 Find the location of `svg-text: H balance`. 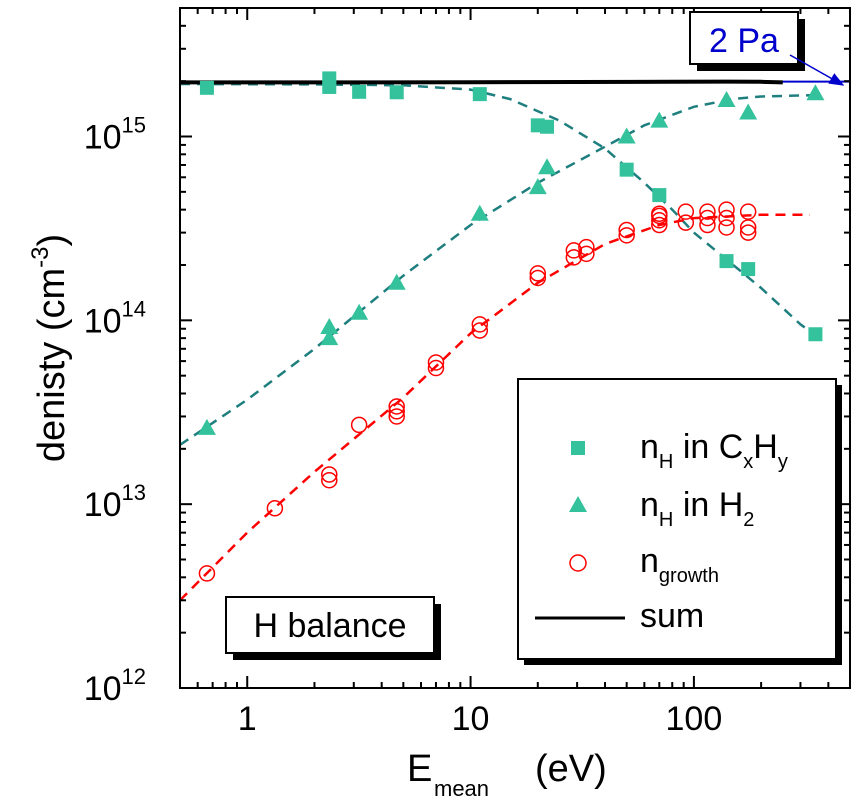

svg-text: H balance is located at coordinates (329, 626).